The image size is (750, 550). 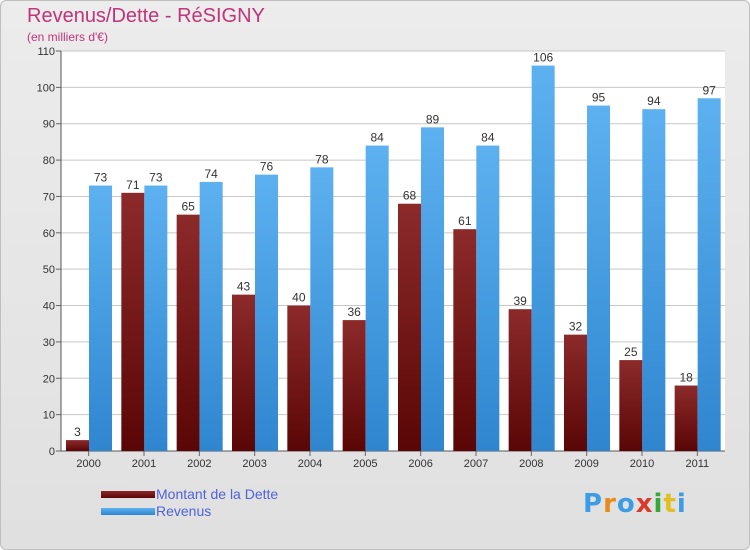 I want to click on data-label-dette: 32, so click(x=576, y=327).